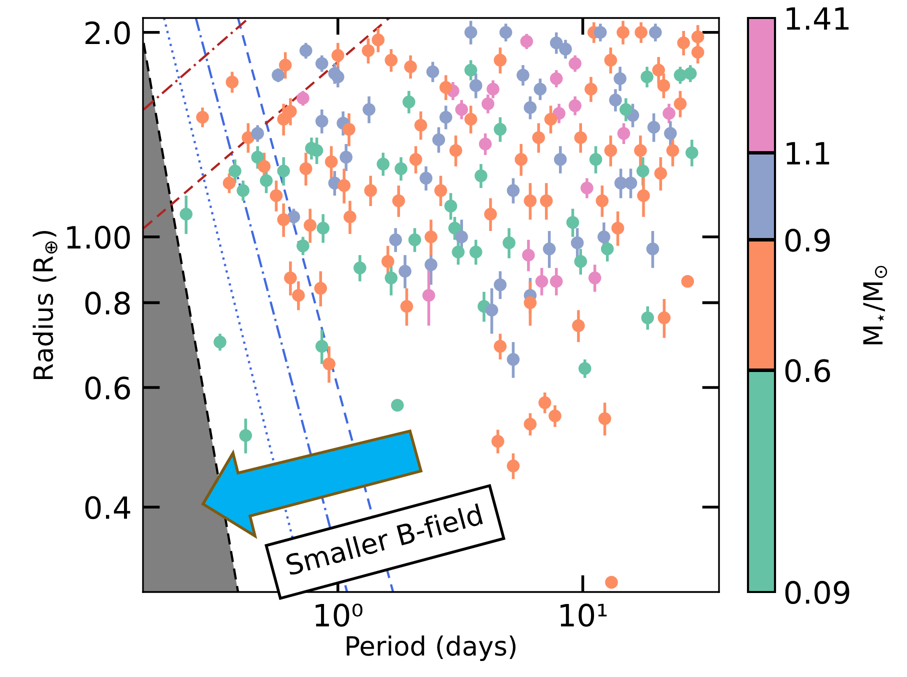  Describe the element at coordinates (807, 370) in the screenshot. I see `color-bar-label: 0.6` at that location.